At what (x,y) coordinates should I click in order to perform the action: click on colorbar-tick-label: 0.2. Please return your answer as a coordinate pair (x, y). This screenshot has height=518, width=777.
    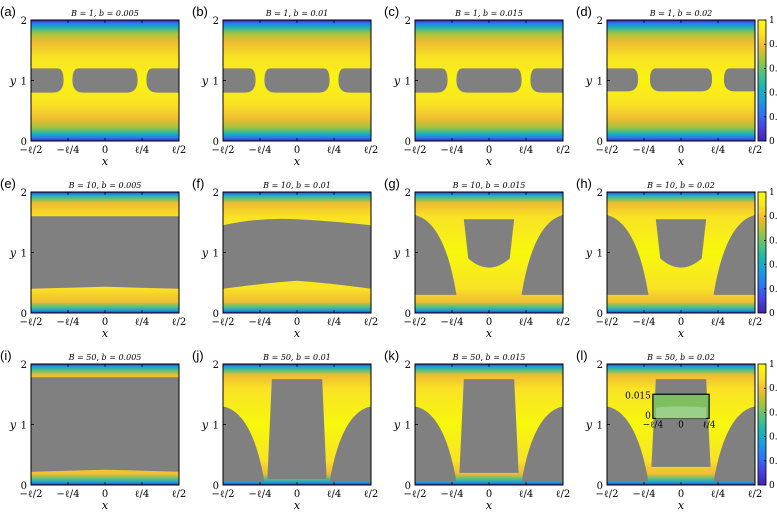
    Looking at the image, I should click on (773, 290).